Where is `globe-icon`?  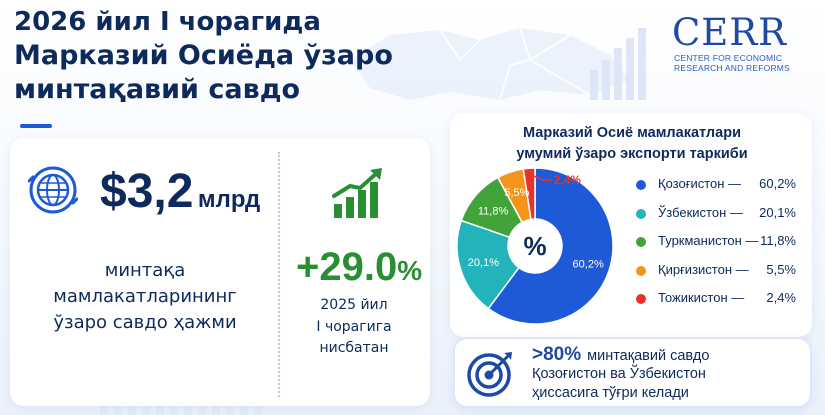 globe-icon is located at coordinates (53, 190).